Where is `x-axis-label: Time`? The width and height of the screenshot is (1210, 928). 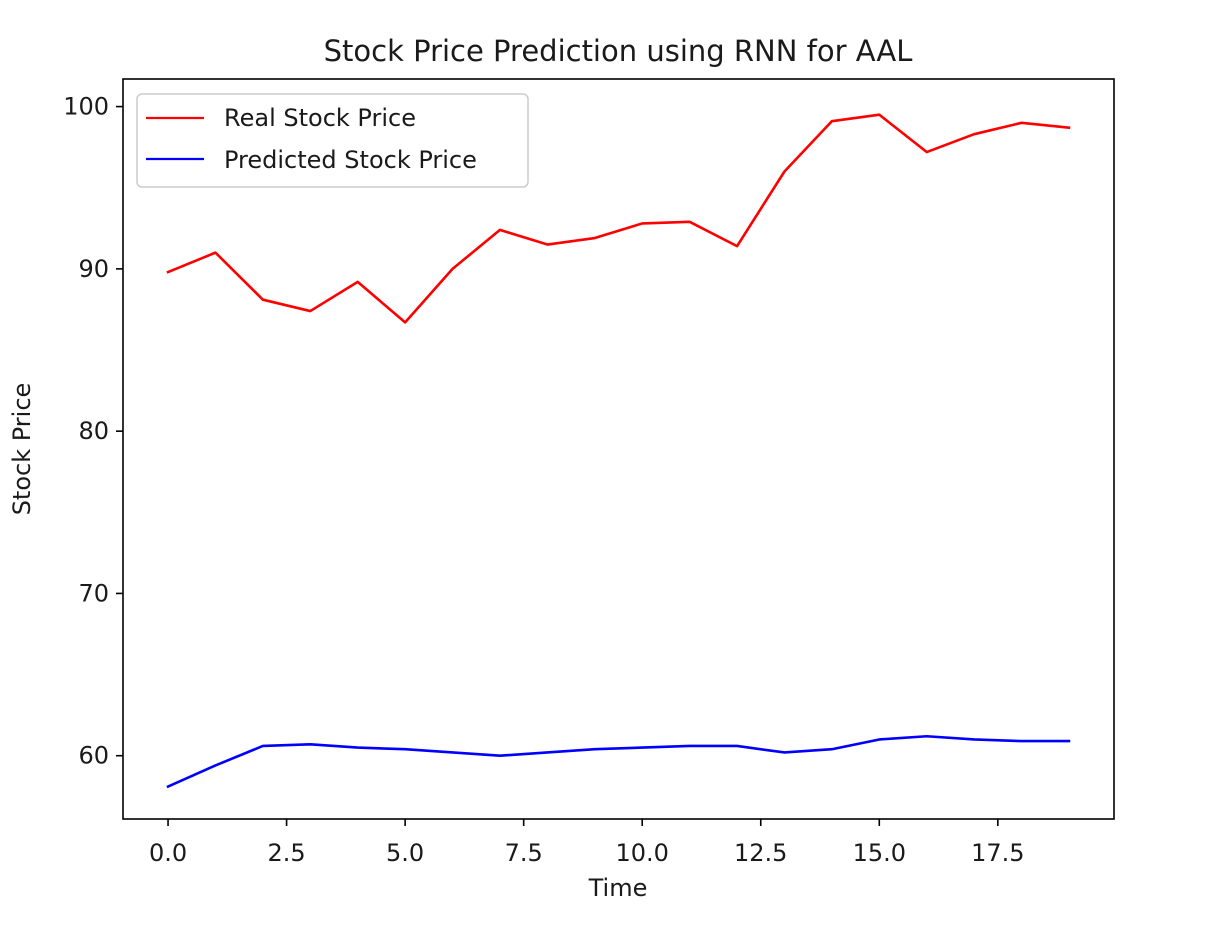 x-axis-label: Time is located at coordinates (618, 888).